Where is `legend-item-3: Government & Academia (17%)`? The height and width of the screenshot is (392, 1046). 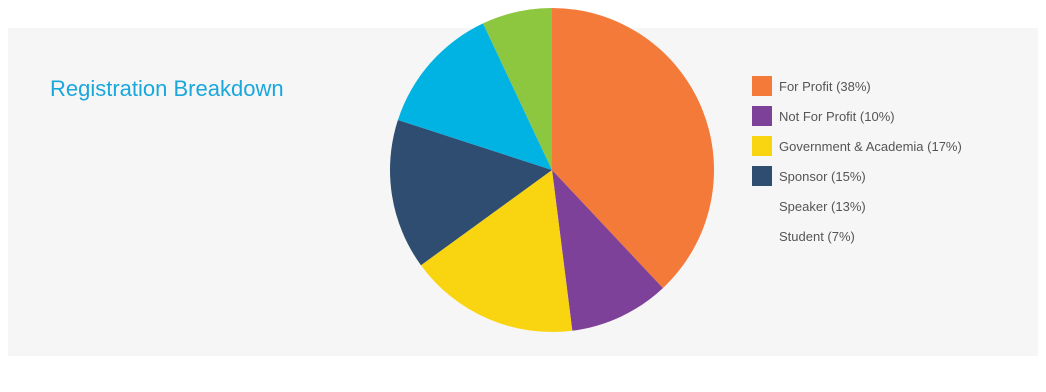 legend-item-3: Government & Academia (17%) is located at coordinates (857, 146).